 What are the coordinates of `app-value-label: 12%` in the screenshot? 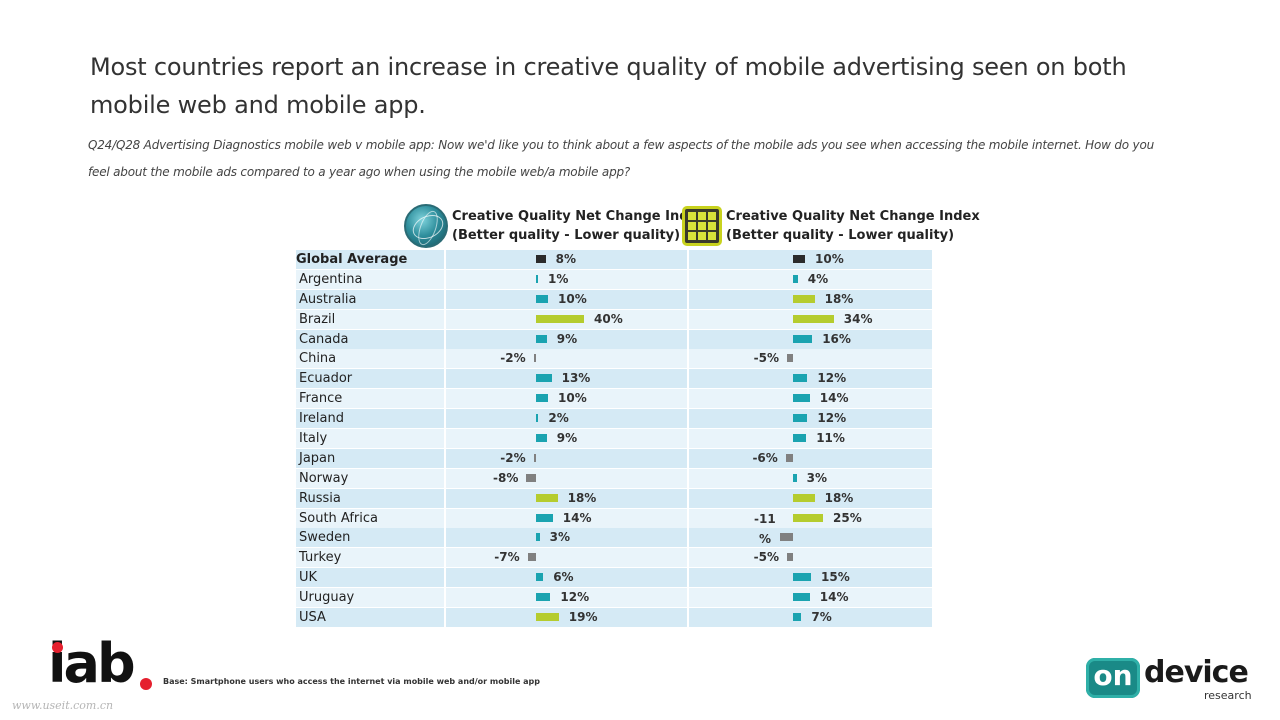 It's located at (832, 378).